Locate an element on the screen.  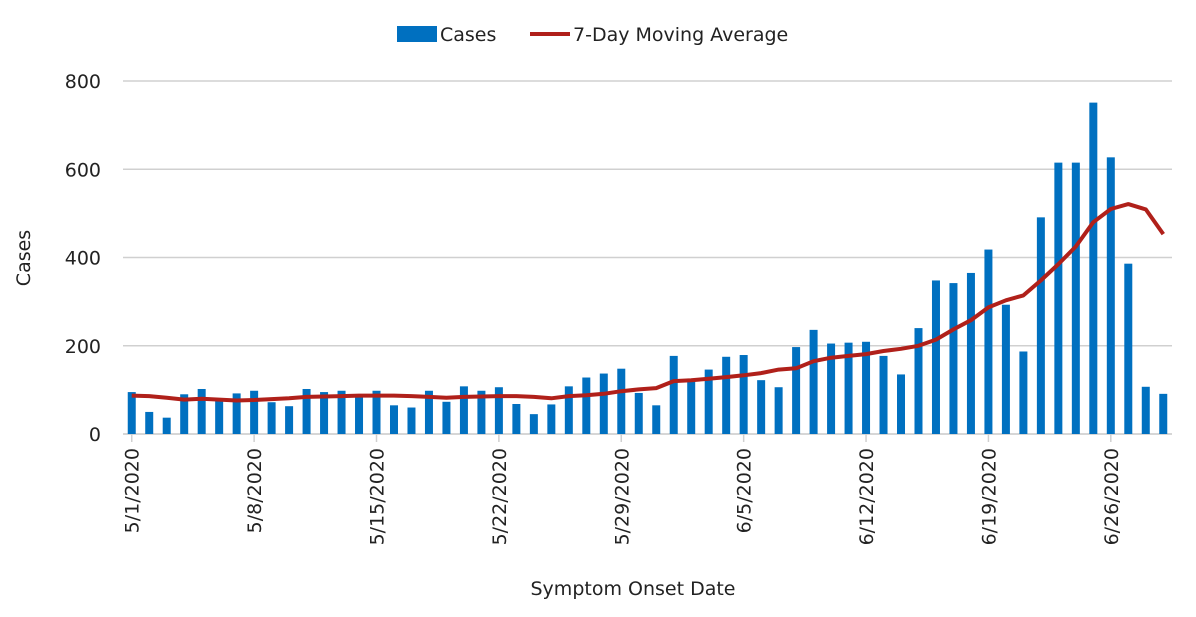
x-tick-label: 6/19/2020 is located at coordinates (989, 496).